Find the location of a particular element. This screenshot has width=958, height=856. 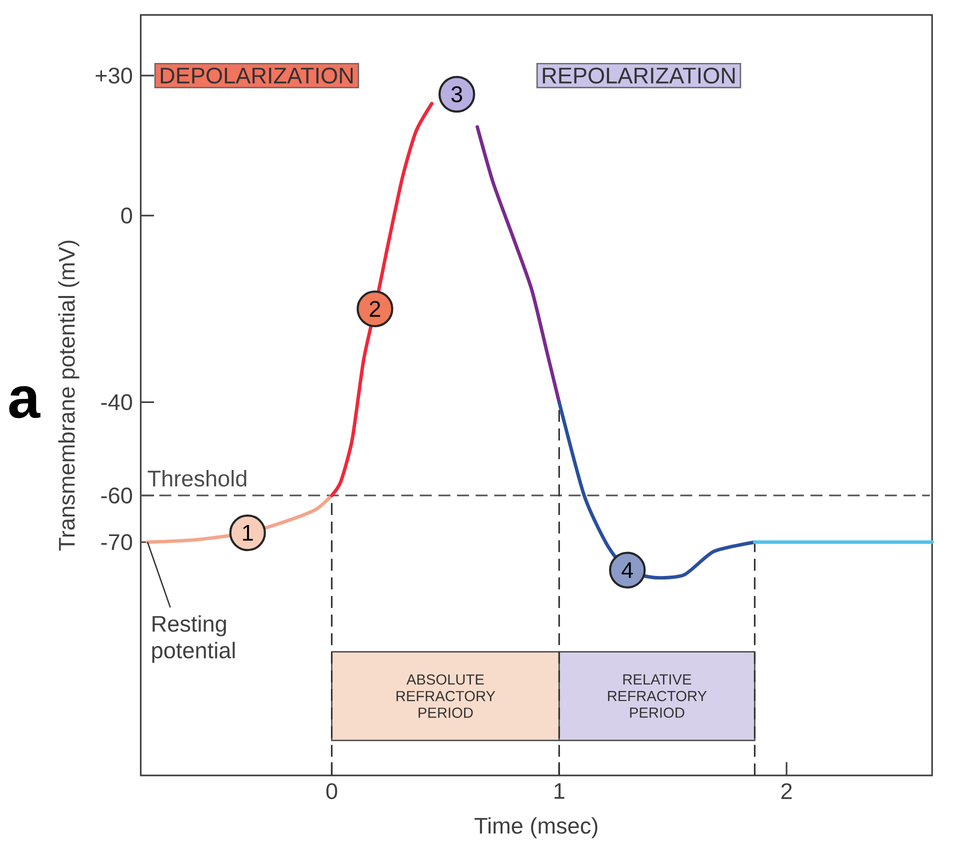

ref-line-label: Threshold is located at coordinates (197, 478).